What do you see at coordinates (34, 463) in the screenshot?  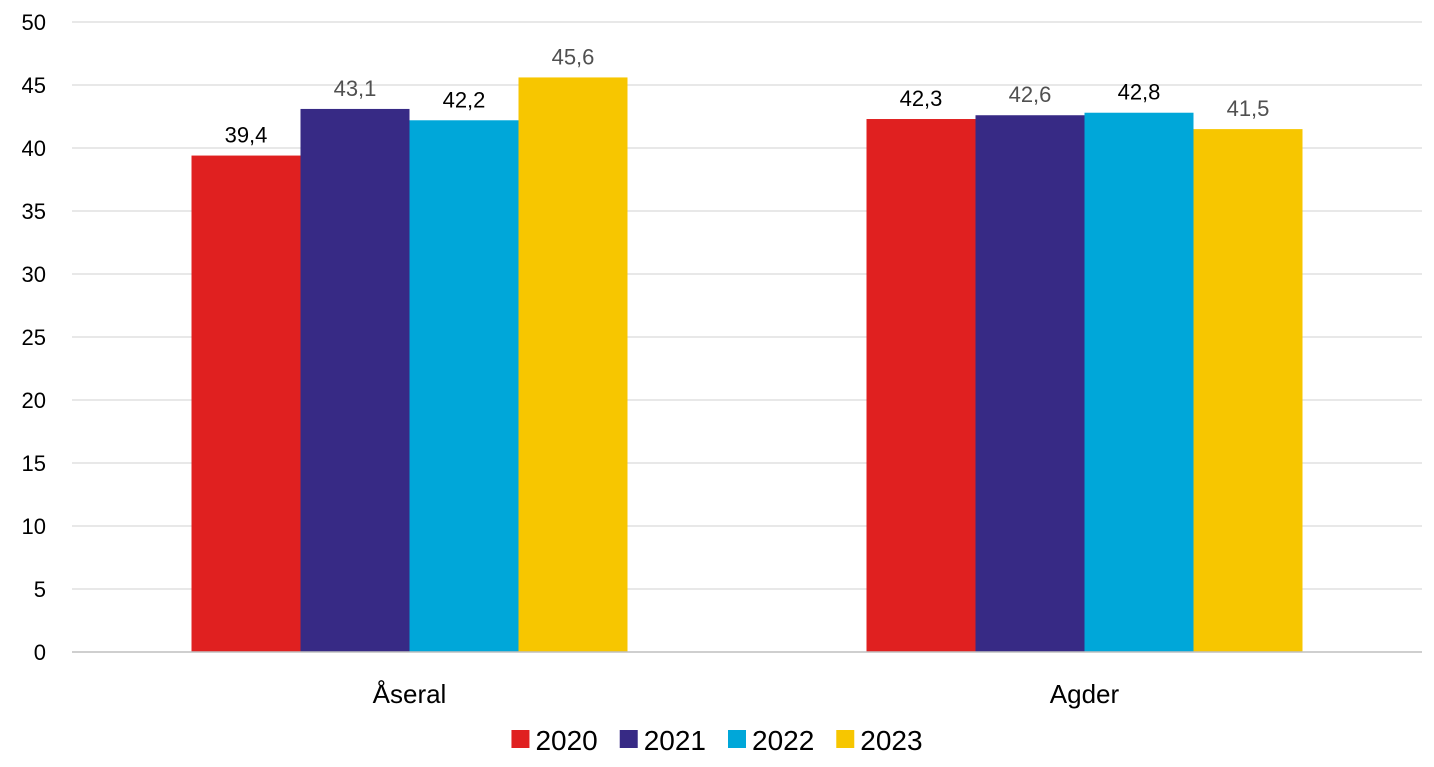 I see `y-tick-label: 15` at bounding box center [34, 463].